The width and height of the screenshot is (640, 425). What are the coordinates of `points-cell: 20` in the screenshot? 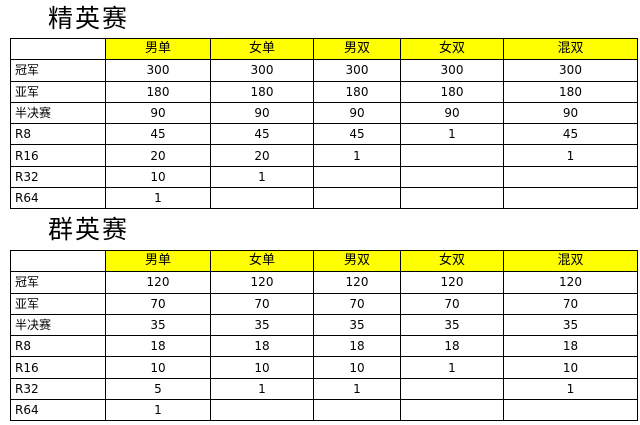 It's located at (262, 155).